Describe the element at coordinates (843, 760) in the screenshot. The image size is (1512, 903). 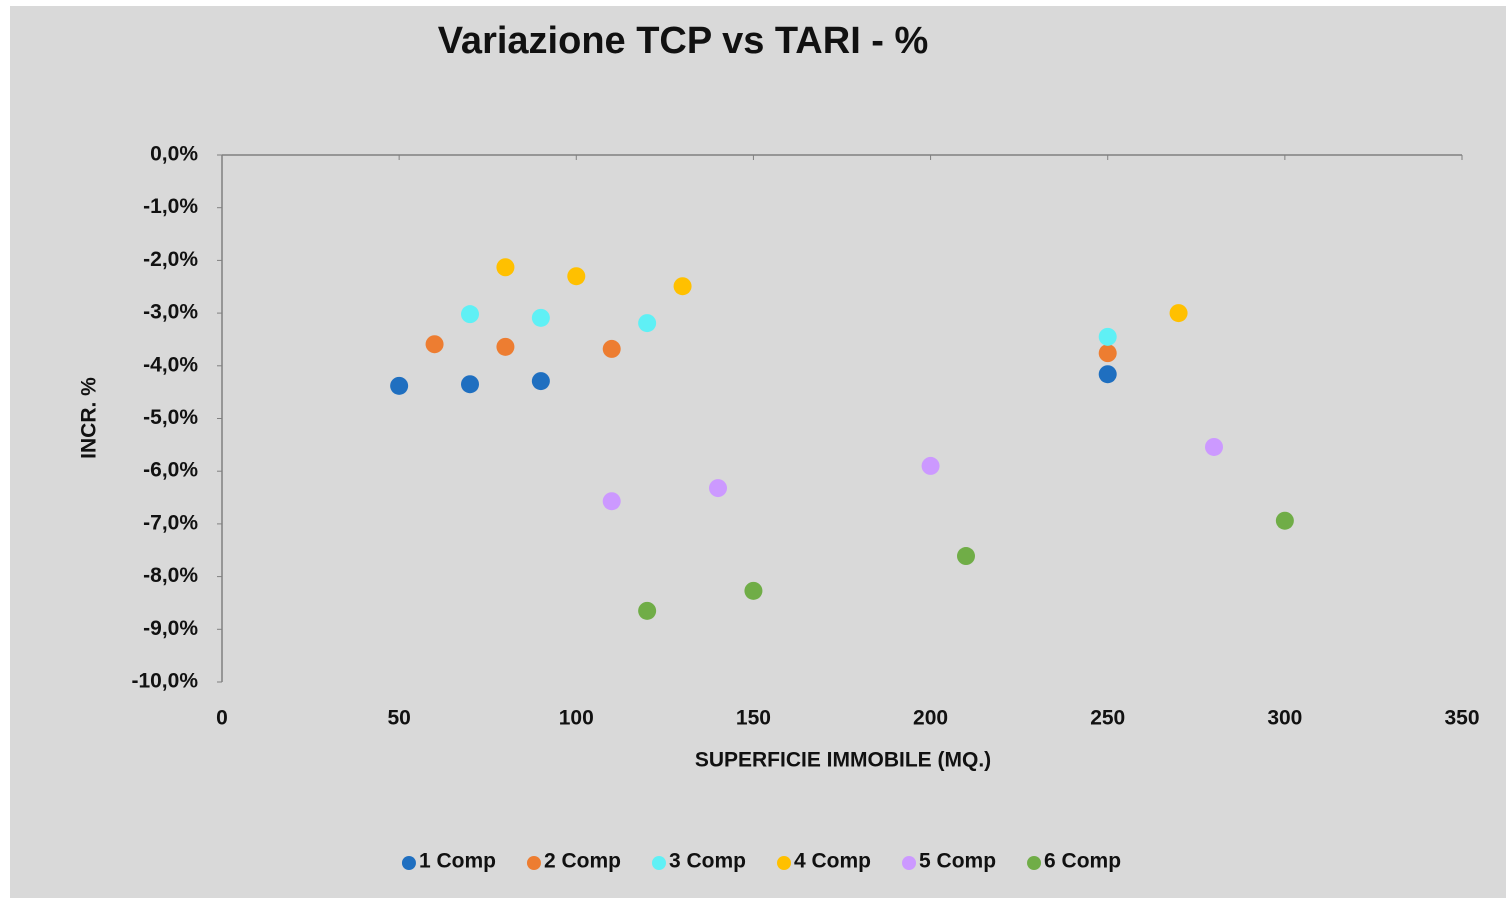
I see `x-axis-label: SUPERFICIE IMMOBILE (MQ.)` at that location.